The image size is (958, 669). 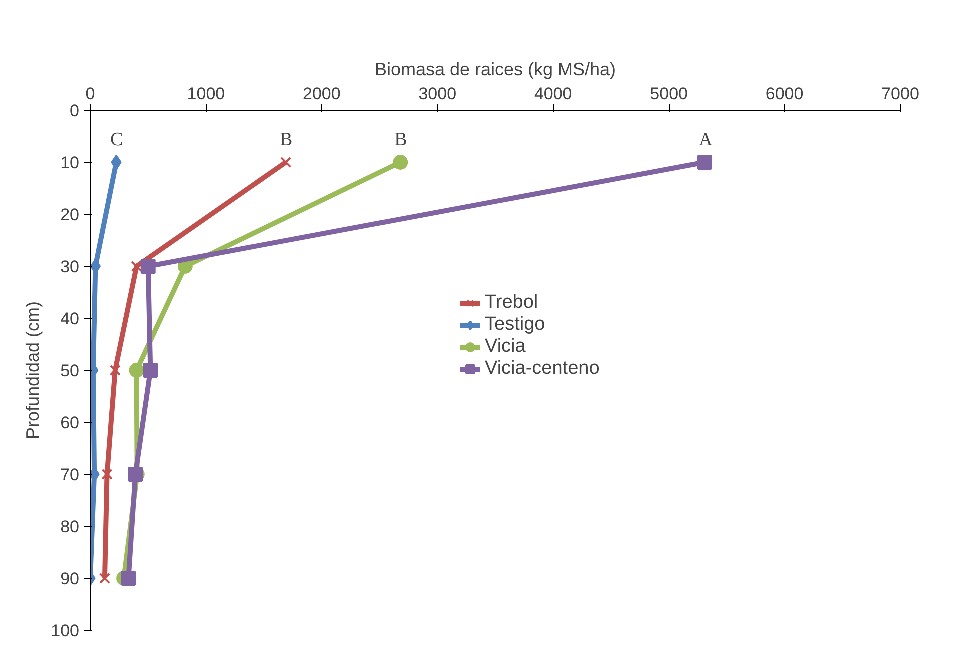 What do you see at coordinates (117, 140) in the screenshot?
I see `annotation: C` at bounding box center [117, 140].